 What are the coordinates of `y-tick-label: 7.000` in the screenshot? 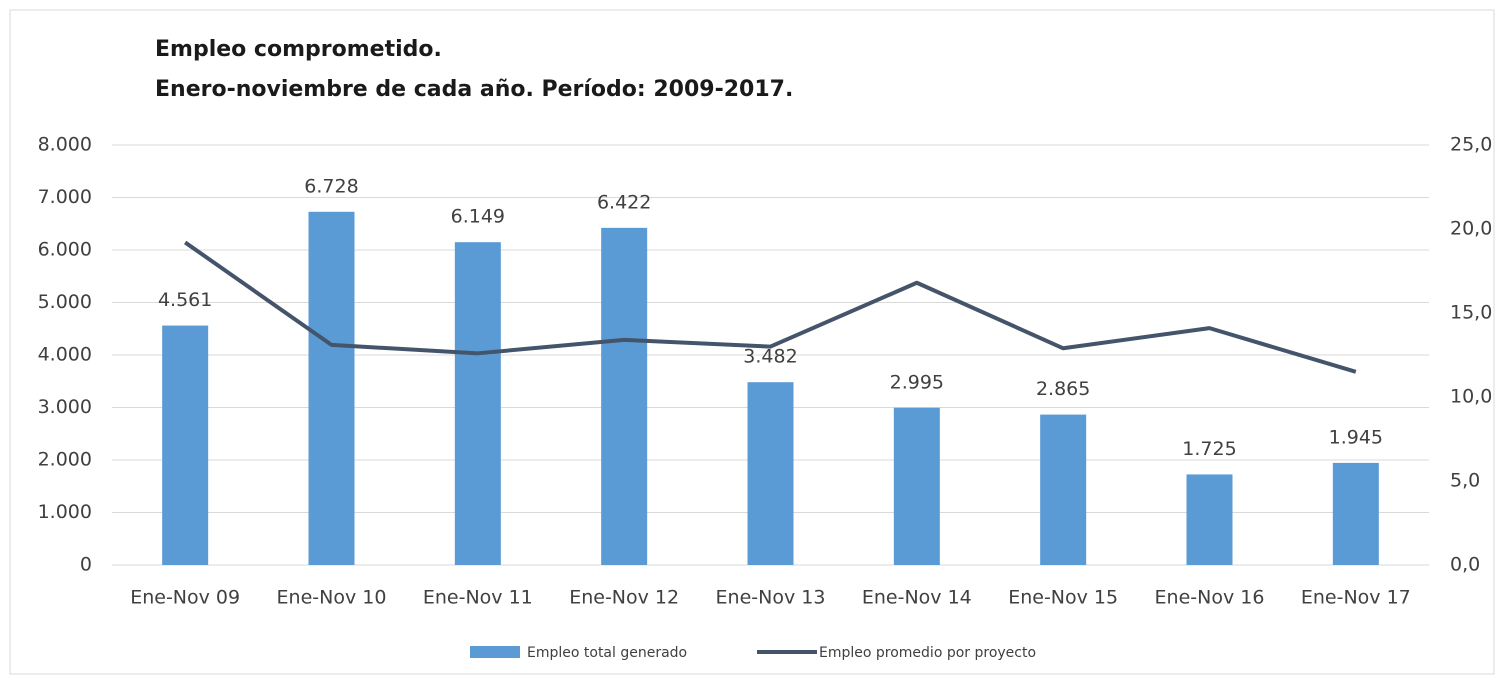 It's located at (65, 197).